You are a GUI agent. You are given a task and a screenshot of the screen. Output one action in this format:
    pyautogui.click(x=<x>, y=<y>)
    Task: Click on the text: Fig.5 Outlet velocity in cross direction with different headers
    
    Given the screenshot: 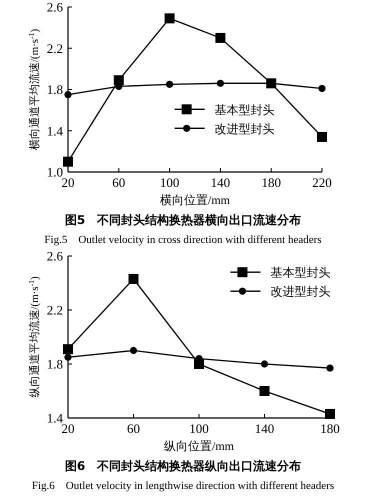 What is the action you would take?
    pyautogui.click(x=183, y=240)
    